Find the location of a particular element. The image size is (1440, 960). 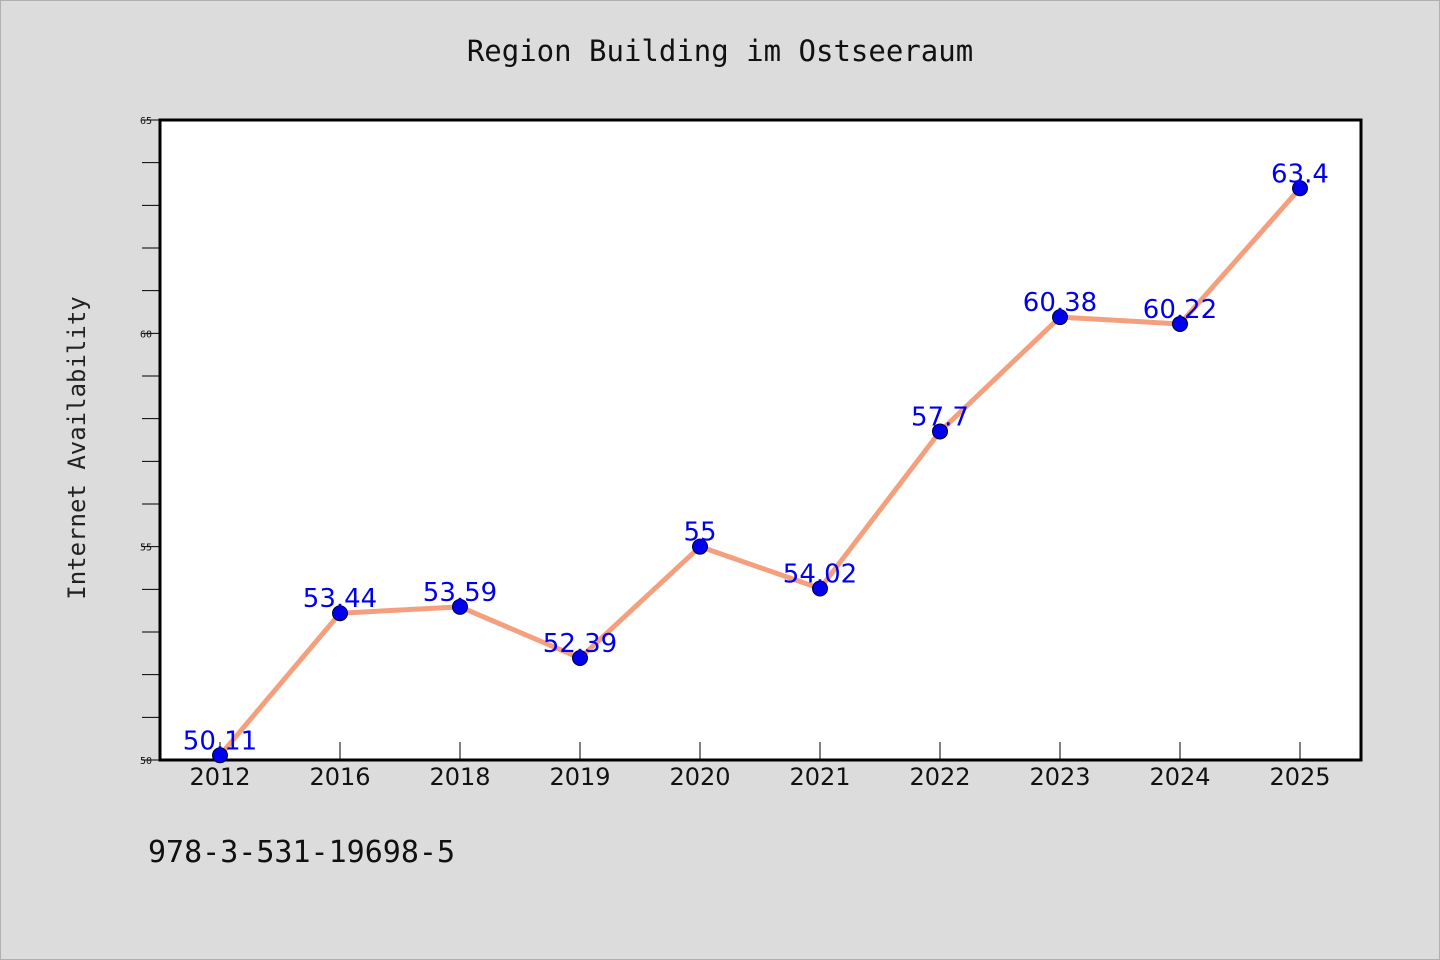

x-tick-label: 2024 is located at coordinates (1179, 777).